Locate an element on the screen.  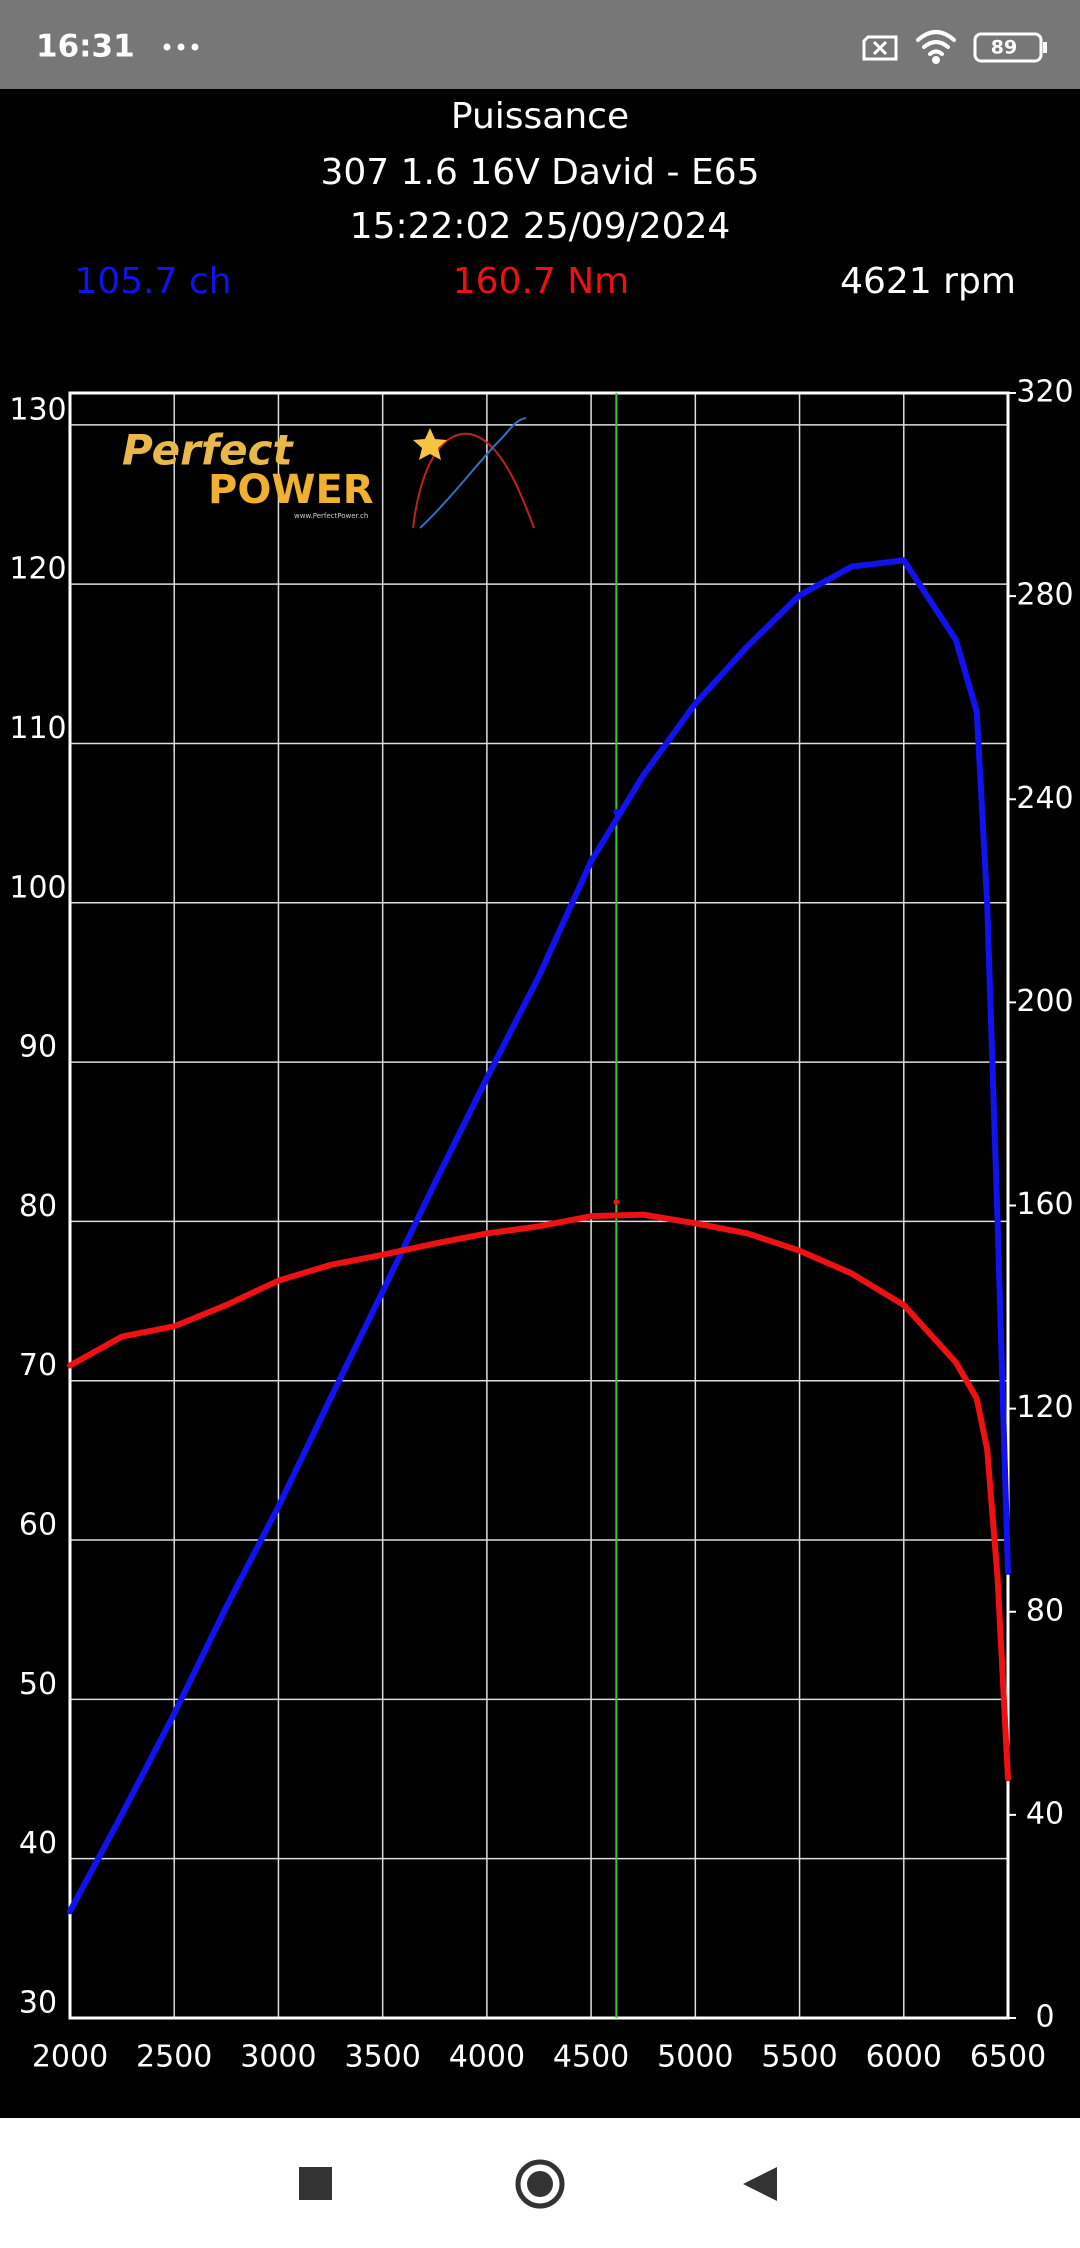
sim-icon is located at coordinates (880, 48).